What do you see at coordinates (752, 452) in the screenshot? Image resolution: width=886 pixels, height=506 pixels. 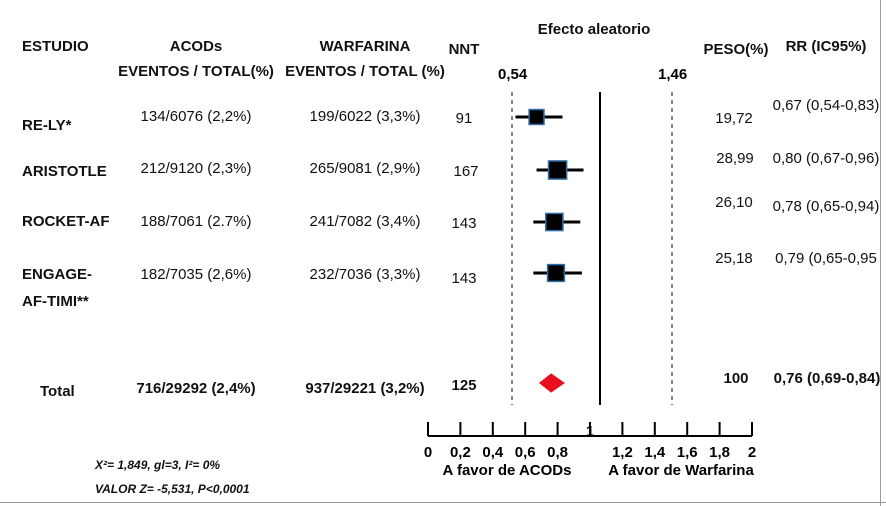 I see `x-tick-label: 2` at bounding box center [752, 452].